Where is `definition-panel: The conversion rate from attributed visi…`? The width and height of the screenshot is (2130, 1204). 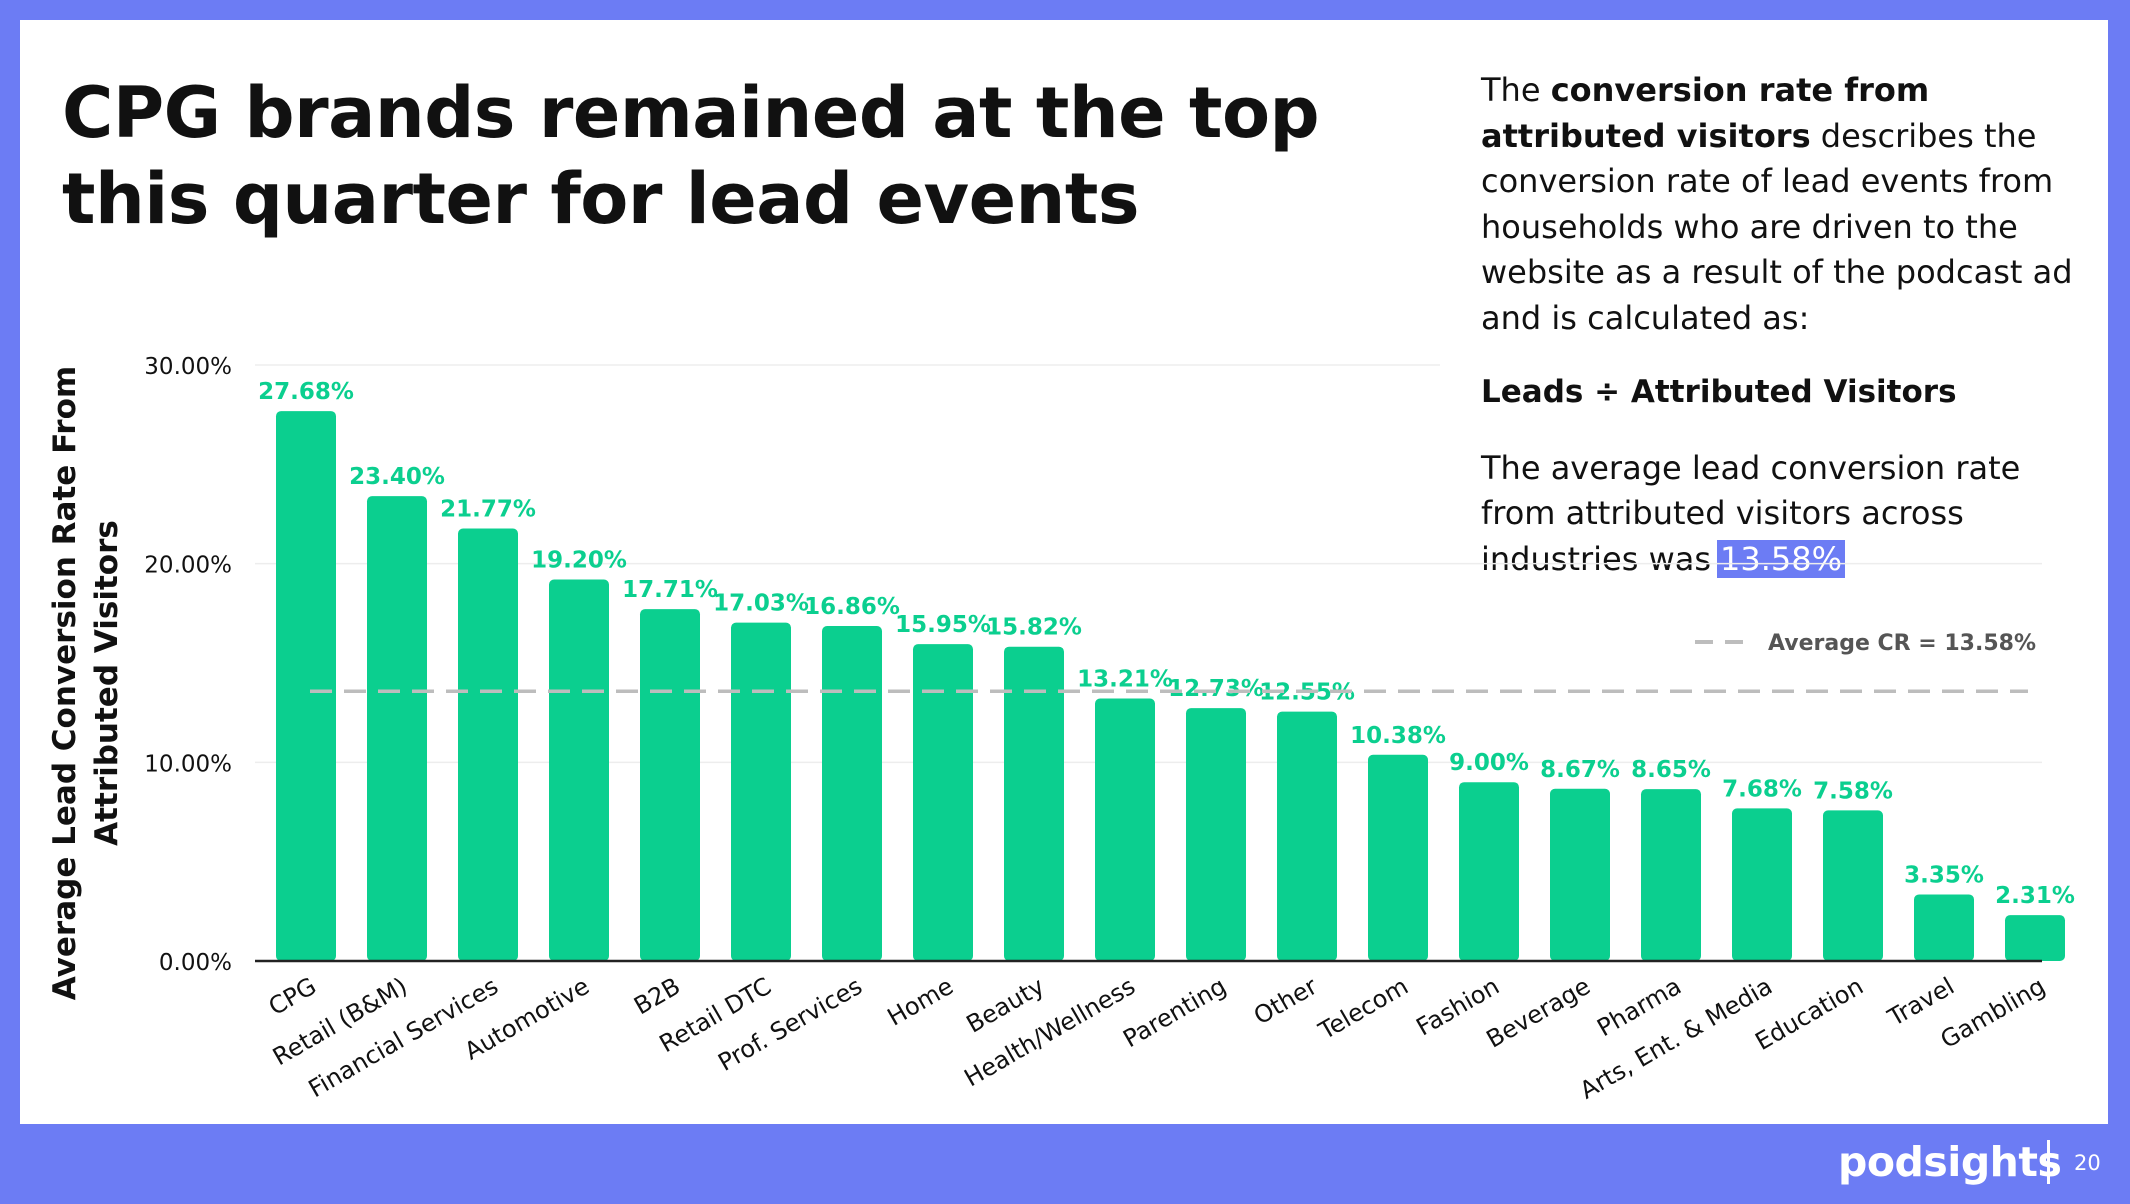 definition-panel: The conversion rate from attributed visi… is located at coordinates (1781, 325).